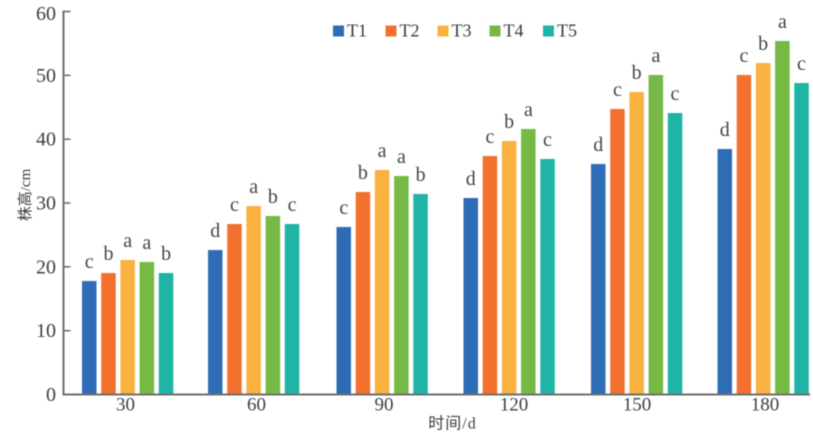 Image resolution: width=813 pixels, height=435 pixels. What do you see at coordinates (46, 76) in the screenshot?
I see `svg-text: 50` at bounding box center [46, 76].